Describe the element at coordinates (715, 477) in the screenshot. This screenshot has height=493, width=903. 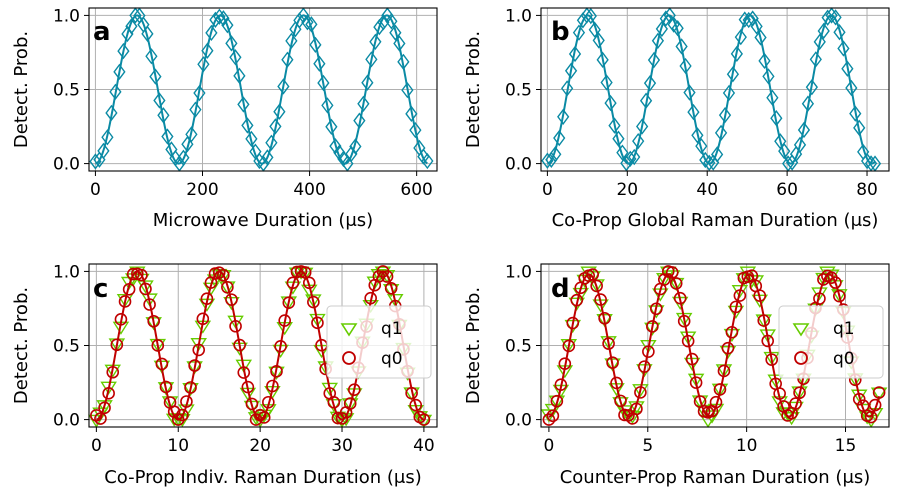
I see `x-axis-label-d: Counter-Prop Raman Duration (μs)` at that location.